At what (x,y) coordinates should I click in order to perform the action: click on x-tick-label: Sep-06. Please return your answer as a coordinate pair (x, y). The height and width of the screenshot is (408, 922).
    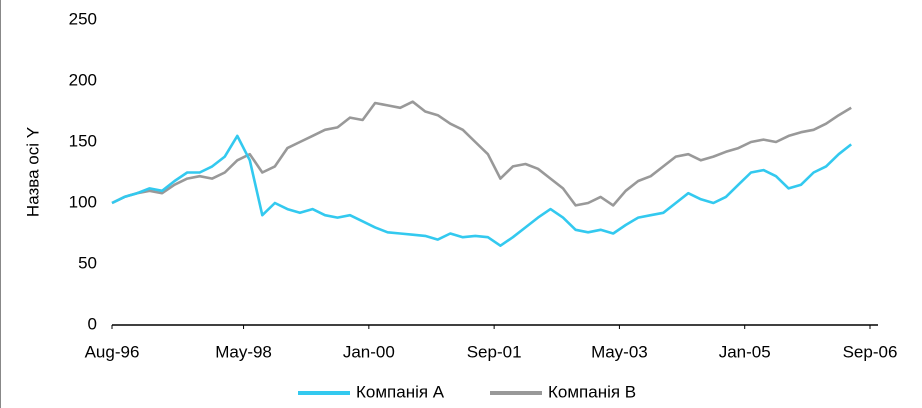
    Looking at the image, I should click on (870, 351).